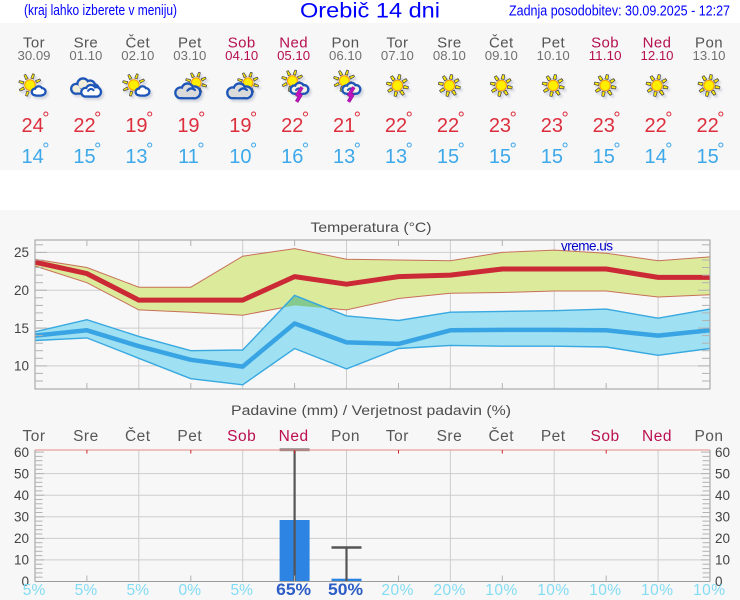 The width and height of the screenshot is (740, 600). What do you see at coordinates (34, 55) in the screenshot?
I see `svg-text: 30.09` at bounding box center [34, 55].